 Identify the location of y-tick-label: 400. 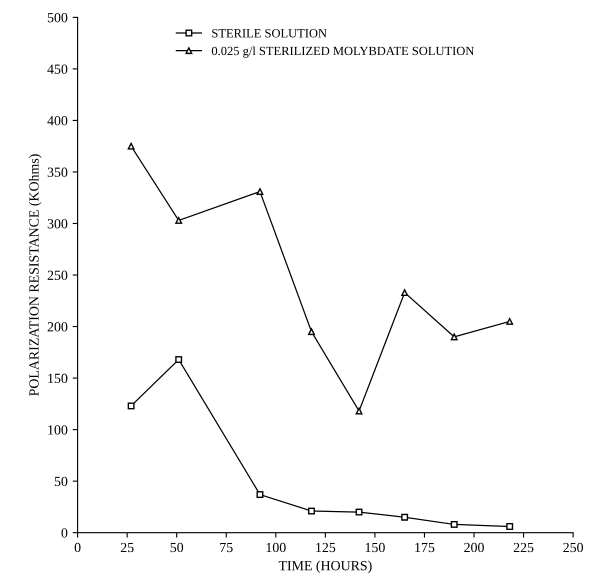
(57, 121).